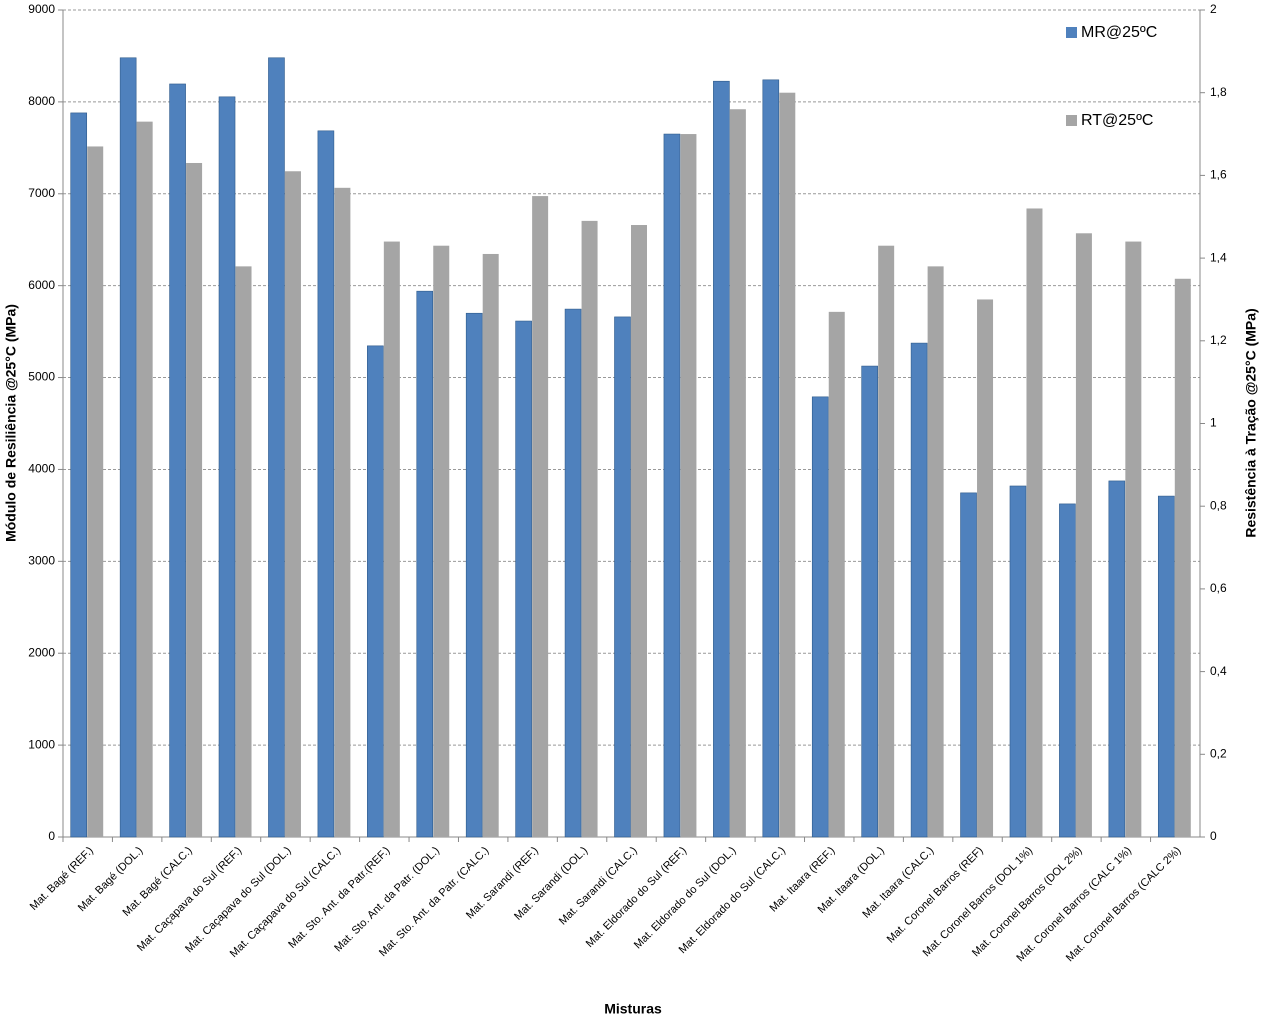 This screenshot has width=1267, height=1023. I want to click on x-tick-label: Mat. Caçapava do Sul (REF.), so click(189, 899).